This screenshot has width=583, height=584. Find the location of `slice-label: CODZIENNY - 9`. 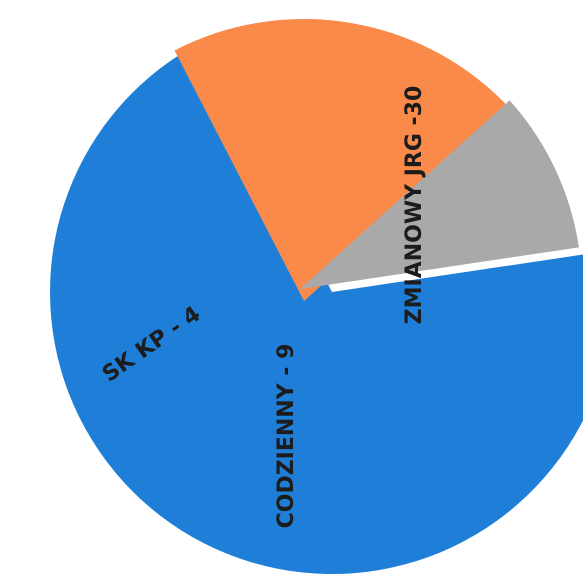

slice-label: CODZIENNY - 9 is located at coordinates (286, 436).